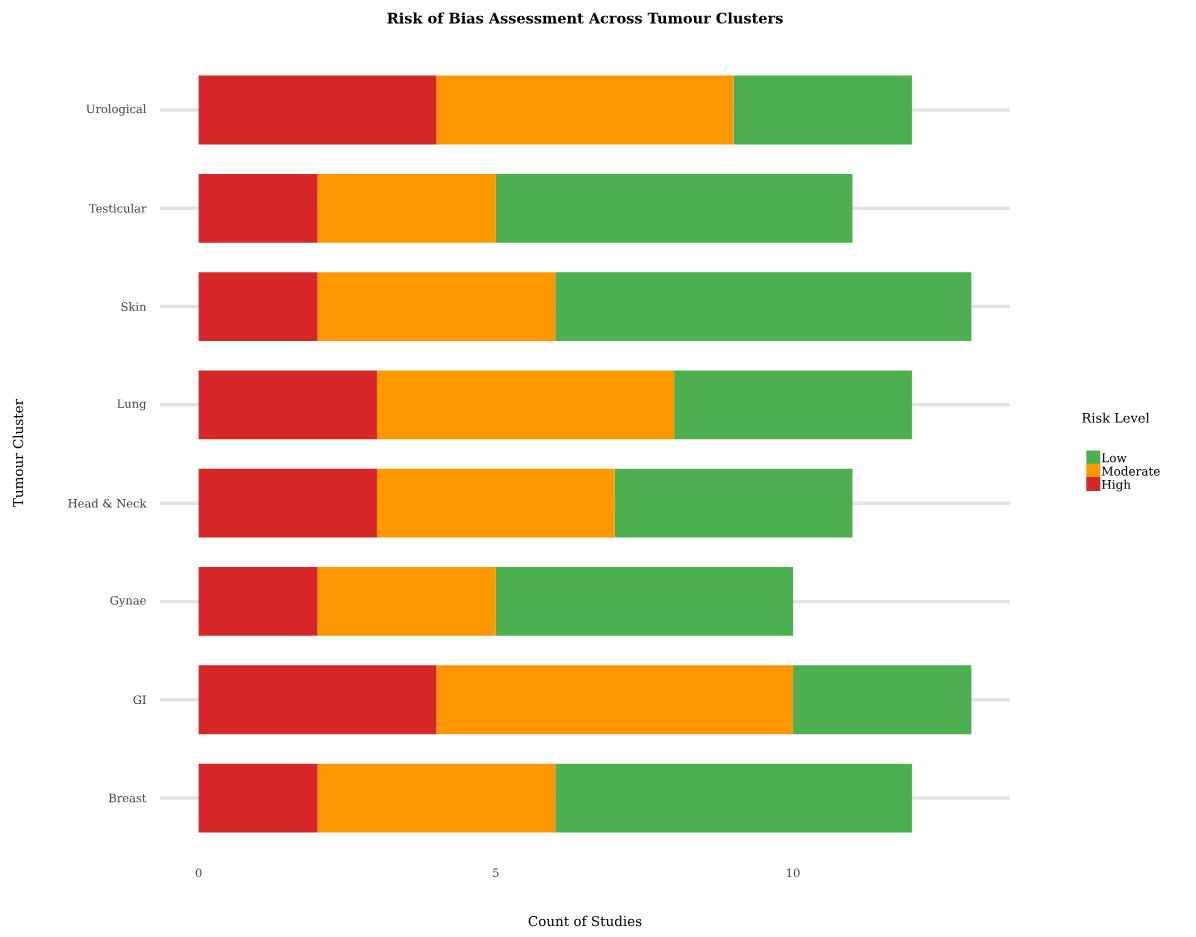 The image size is (1196, 937). Describe the element at coordinates (134, 307) in the screenshot. I see `y-tick-label: Skin` at that location.